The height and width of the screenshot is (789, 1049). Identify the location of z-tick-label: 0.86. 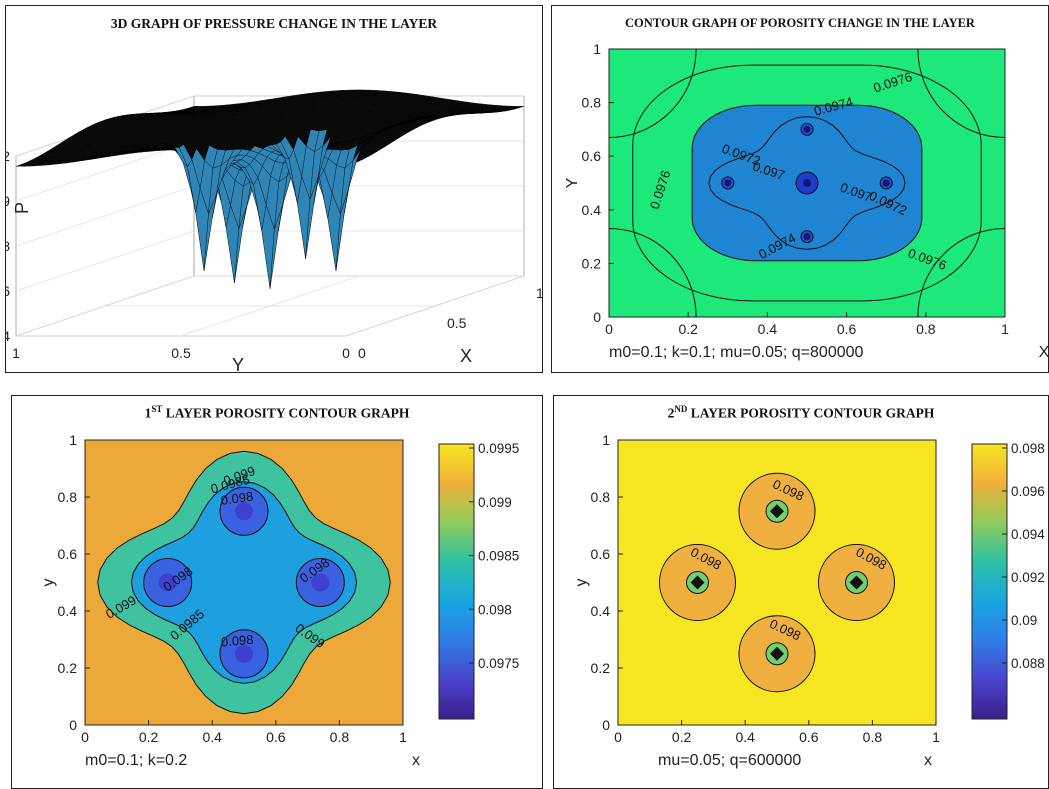
(7, 291).